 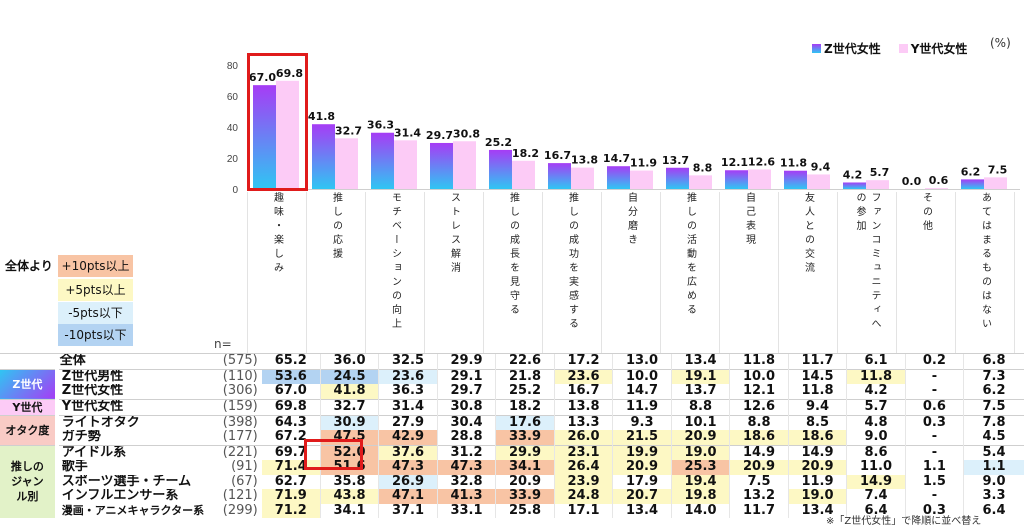 I want to click on row-group-label-text: Y世代, so click(x=27, y=407).